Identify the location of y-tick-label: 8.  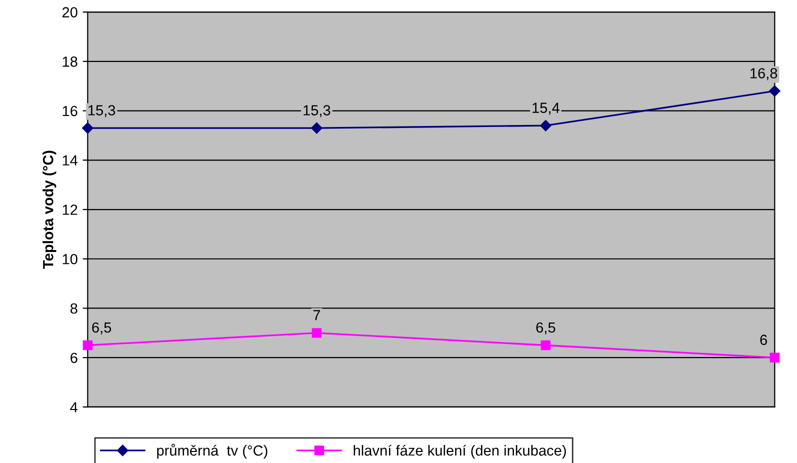
(74, 308).